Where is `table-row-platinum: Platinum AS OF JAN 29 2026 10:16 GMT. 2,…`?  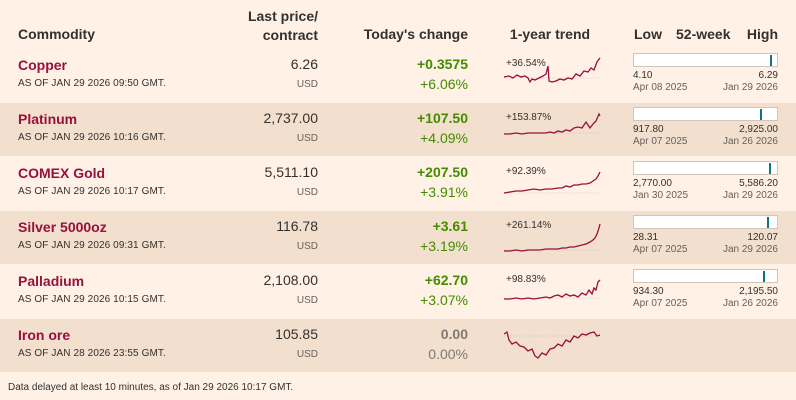 table-row-platinum: Platinum AS OF JAN 29 2026 10:16 GMT. 2,… is located at coordinates (398, 129).